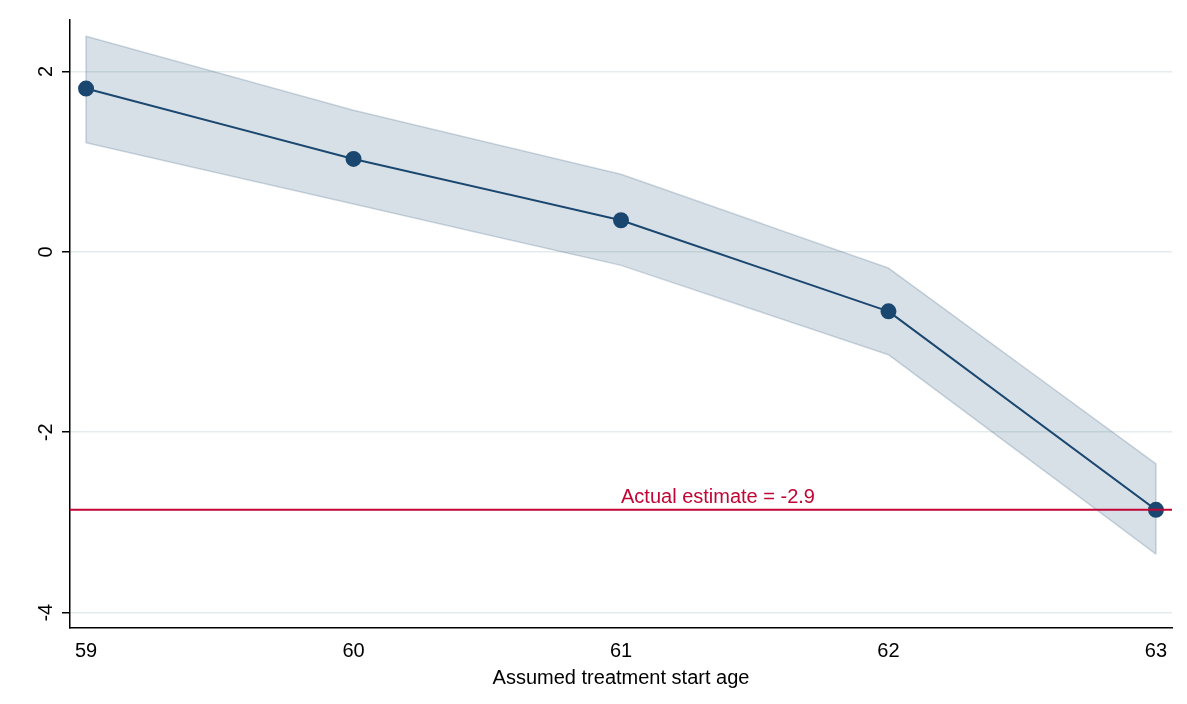 The width and height of the screenshot is (1187, 704). What do you see at coordinates (621, 649) in the screenshot?
I see `x-tick-label: 61` at bounding box center [621, 649].